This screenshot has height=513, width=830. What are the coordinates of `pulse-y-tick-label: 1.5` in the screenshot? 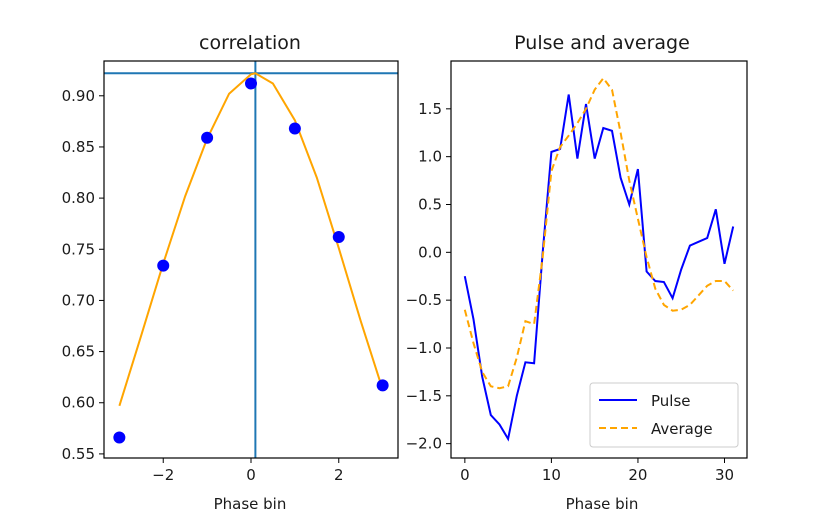 It's located at (430, 109).